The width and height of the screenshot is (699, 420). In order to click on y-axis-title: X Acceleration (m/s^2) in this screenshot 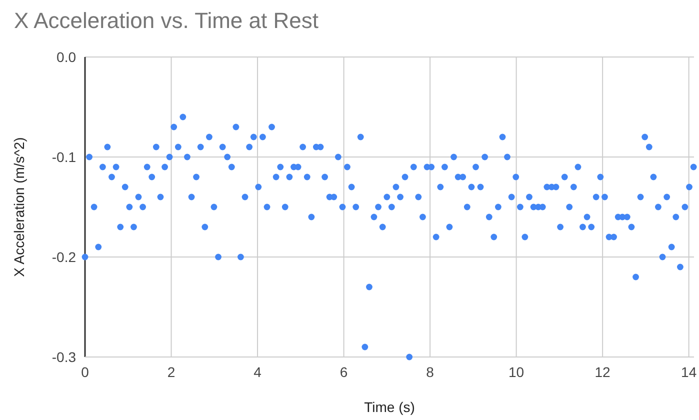, I will do `click(19, 207)`.